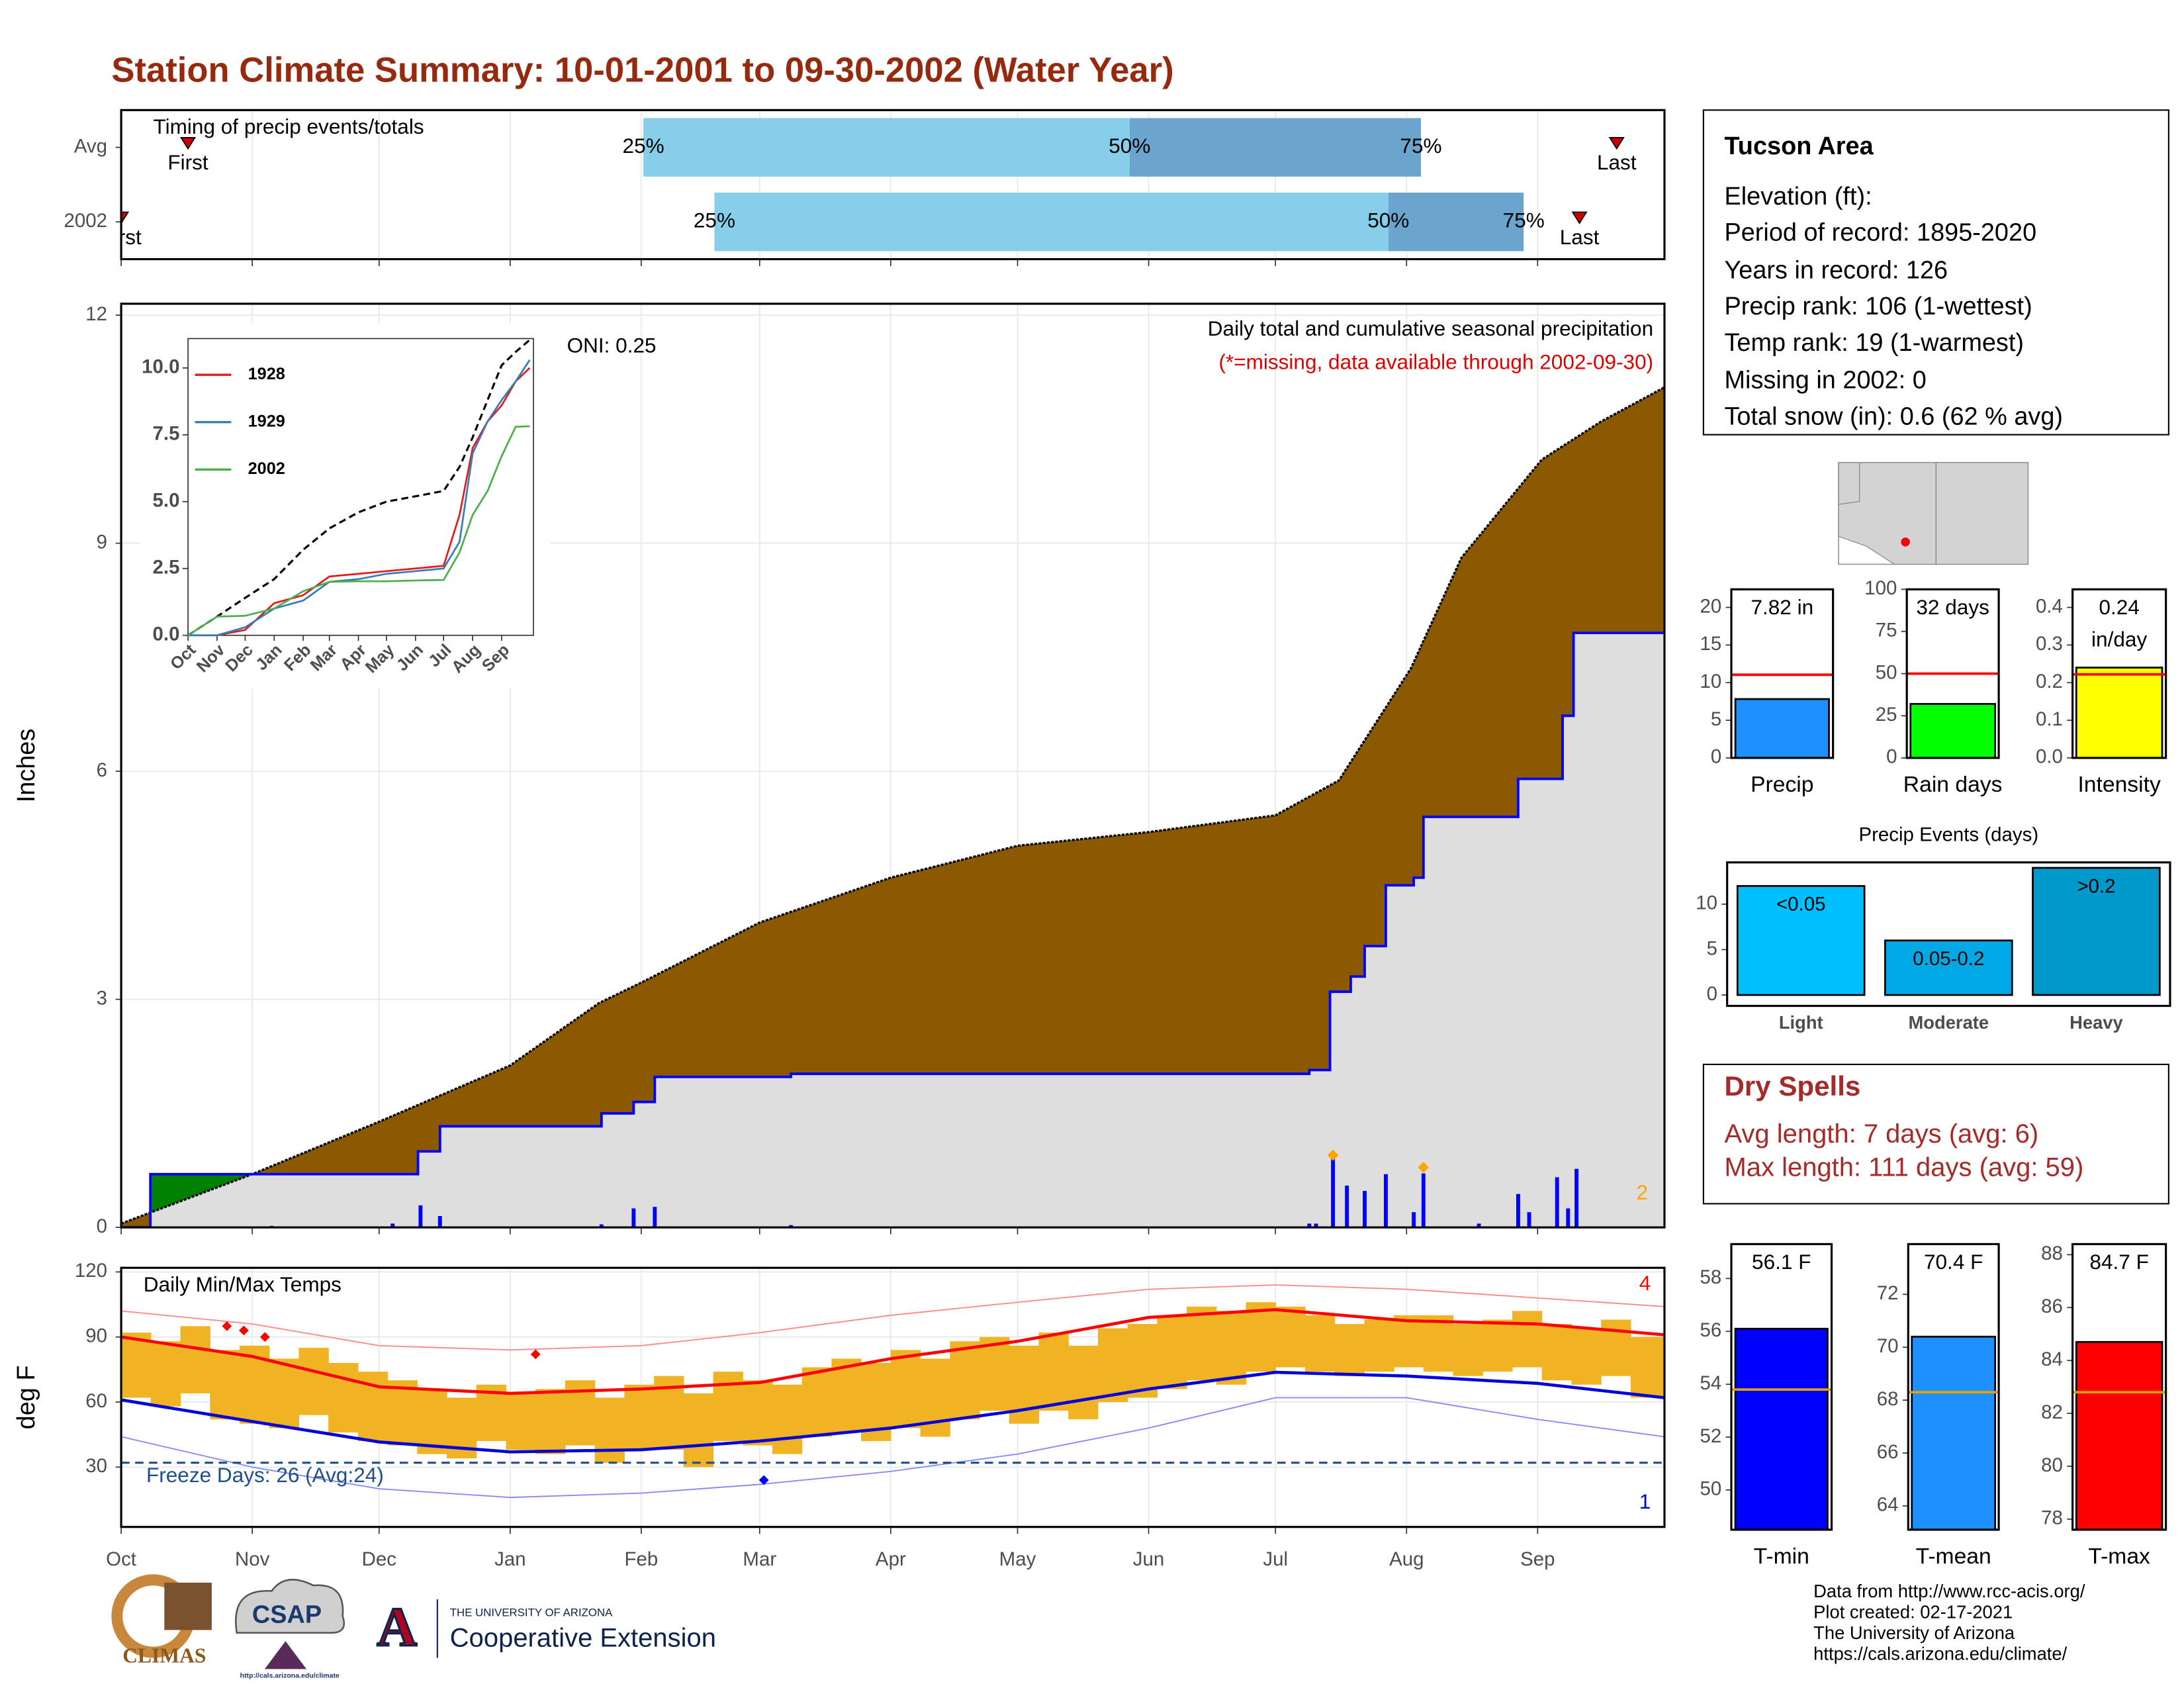 This screenshot has width=2184, height=1688. What do you see at coordinates (510, 1559) in the screenshot?
I see `x-tick-label: Jan` at bounding box center [510, 1559].